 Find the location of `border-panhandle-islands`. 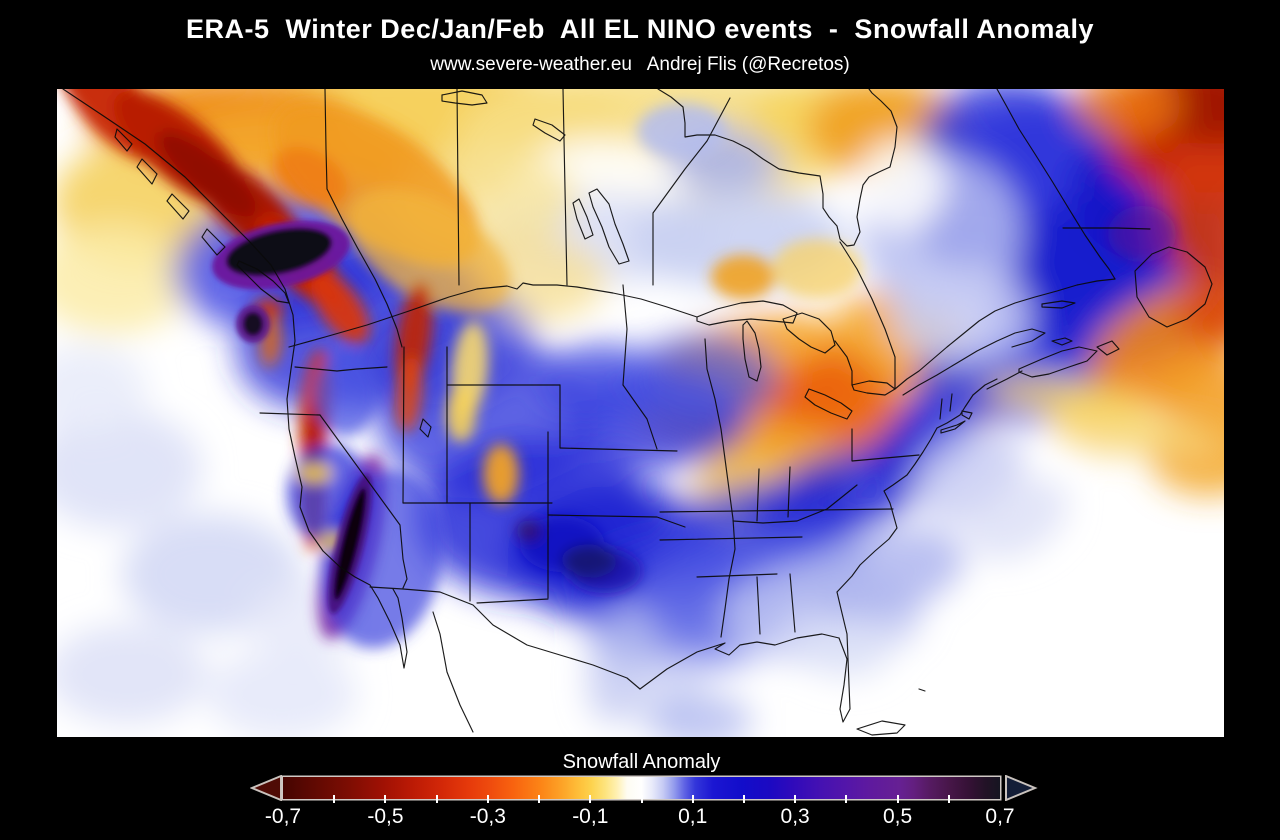

border-panhandle-islands is located at coordinates (170, 192).